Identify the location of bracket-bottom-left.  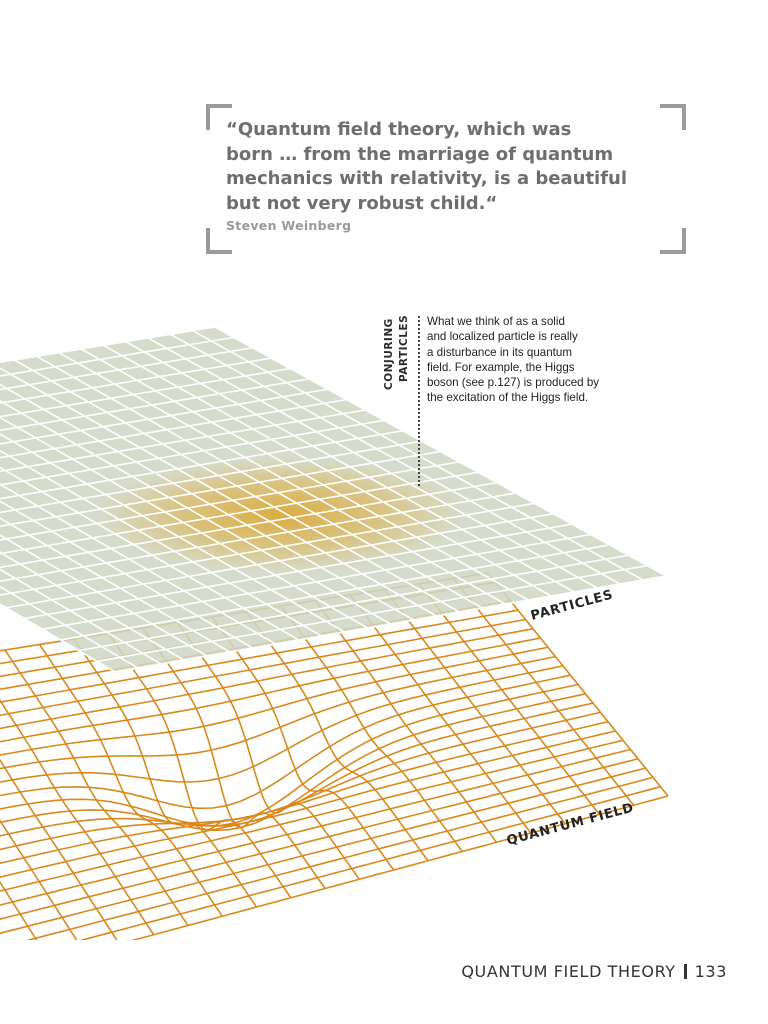
(219, 241).